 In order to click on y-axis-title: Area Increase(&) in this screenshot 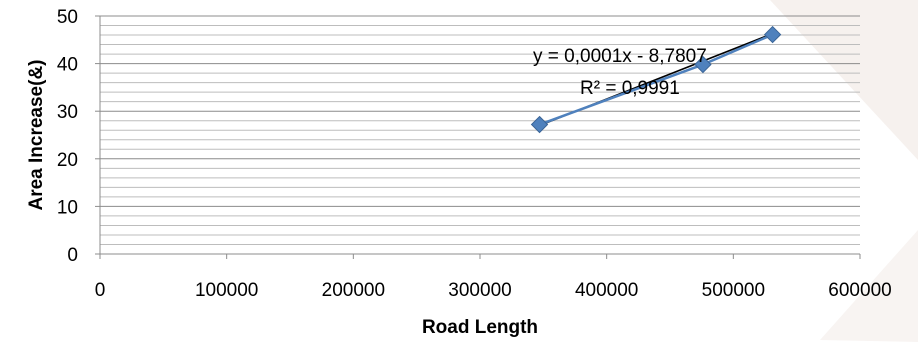, I will do `click(36, 134)`.